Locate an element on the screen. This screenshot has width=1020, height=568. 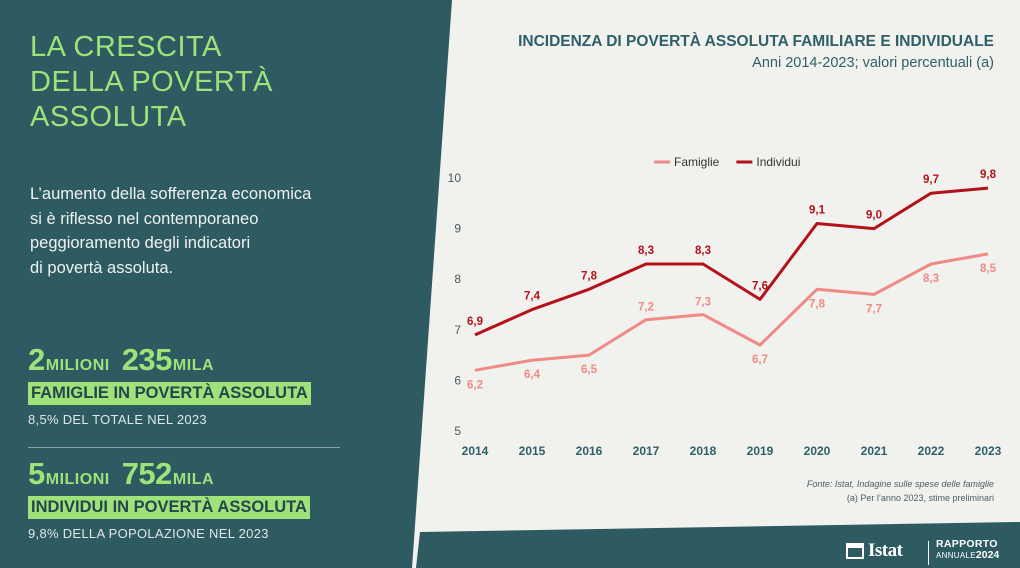
chart-subtitle: Anni 2014-2023; valori percentuali (a) is located at coordinates (873, 63).